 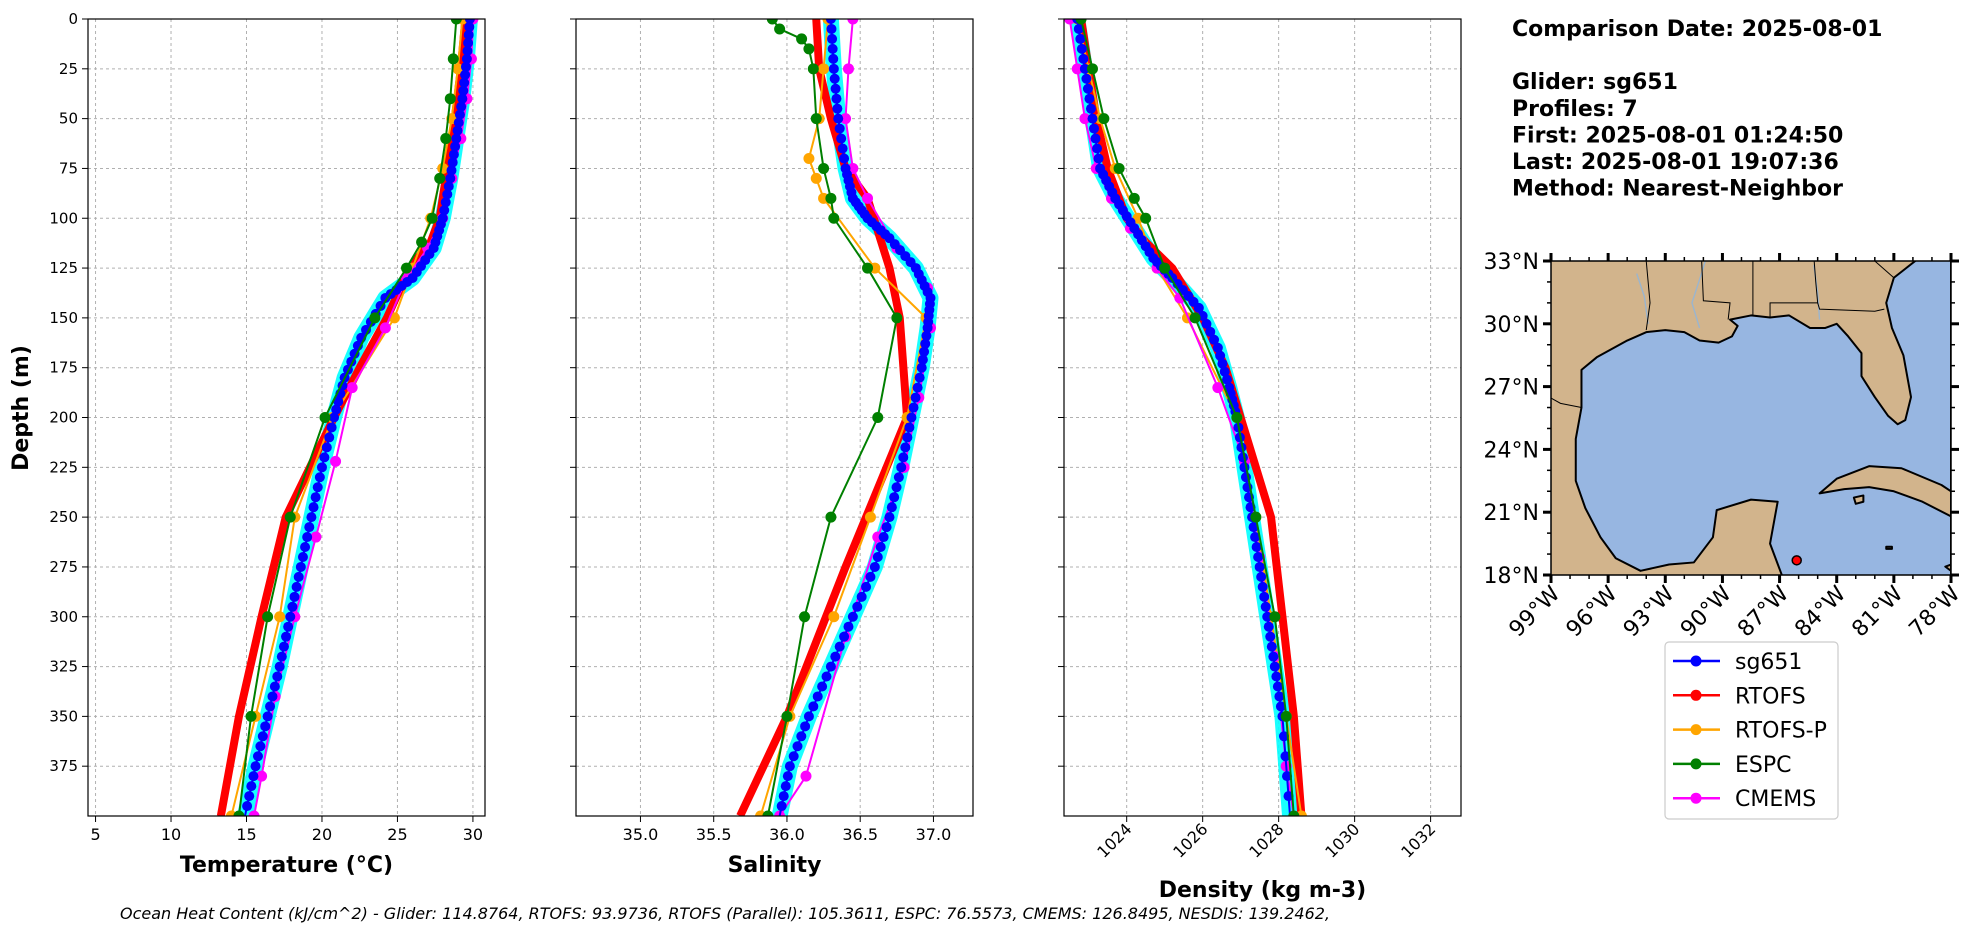 I want to click on y-tick-label: 100, so click(x=63, y=218).